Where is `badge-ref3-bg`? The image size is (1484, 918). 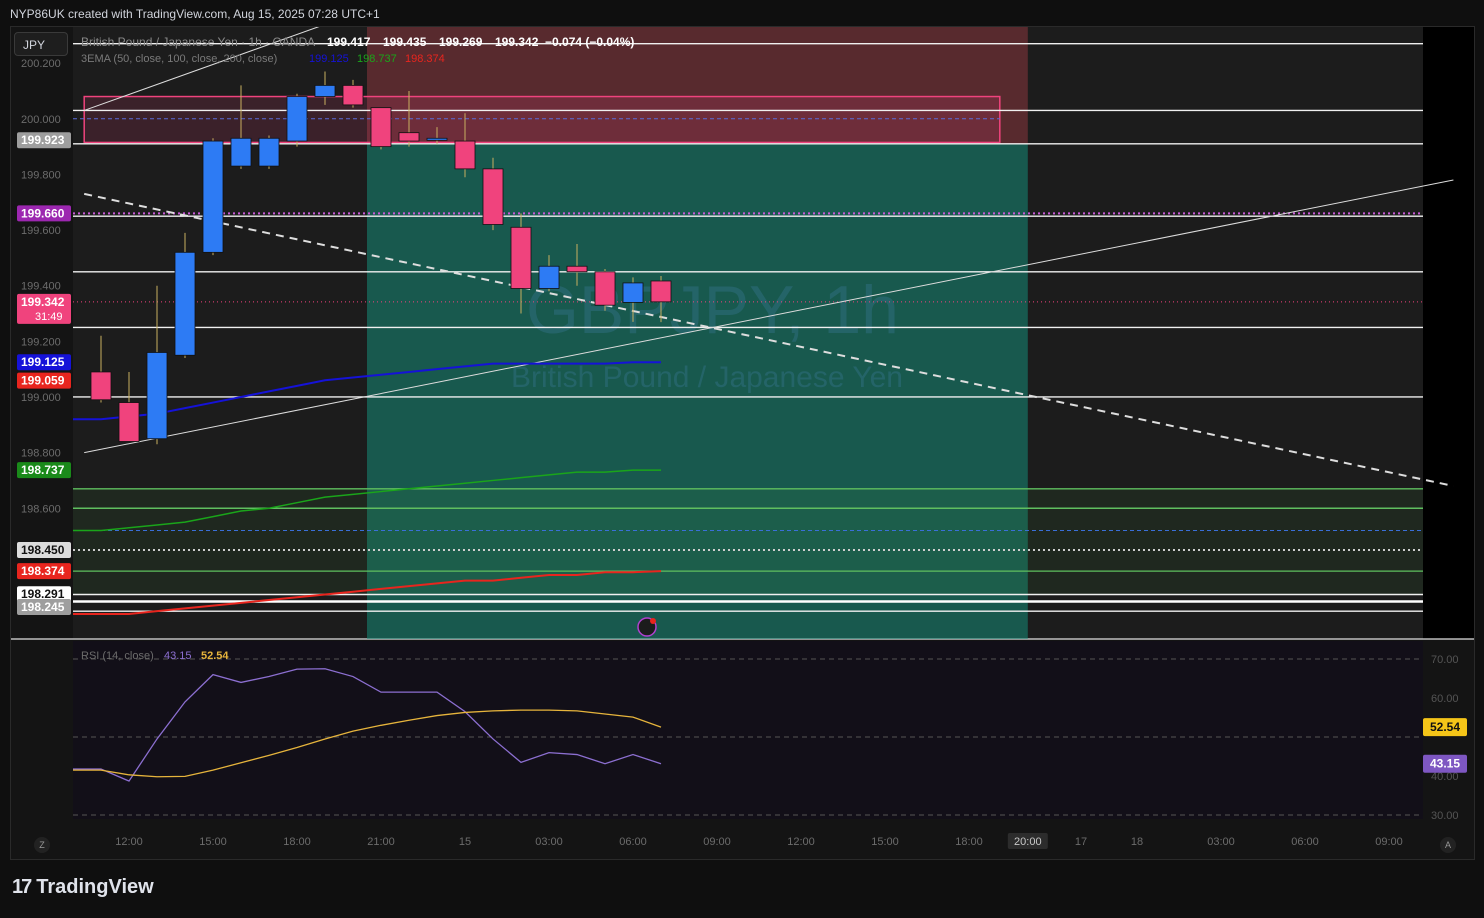
badge-ref3-bg is located at coordinates (44, 380).